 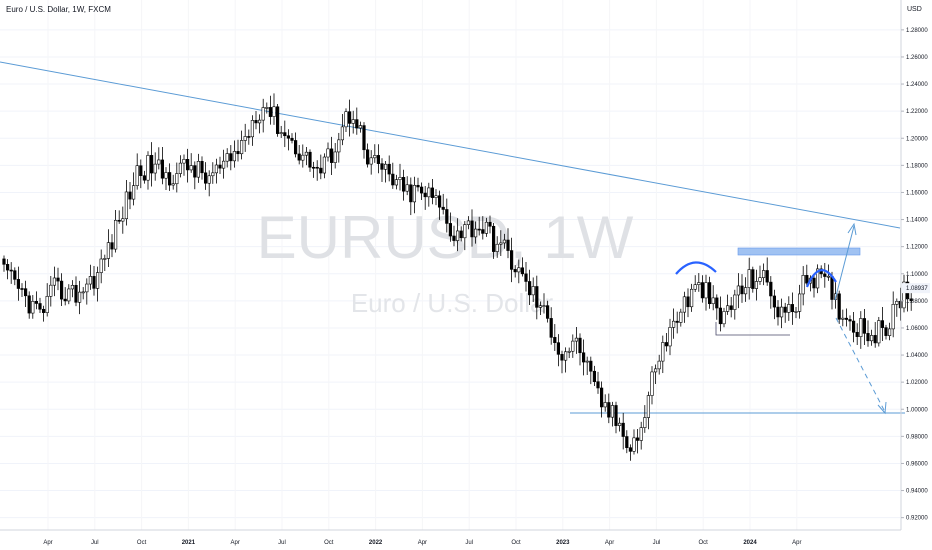 What do you see at coordinates (917, 464) in the screenshot?
I see `price-tick-label: 0.96000` at bounding box center [917, 464].